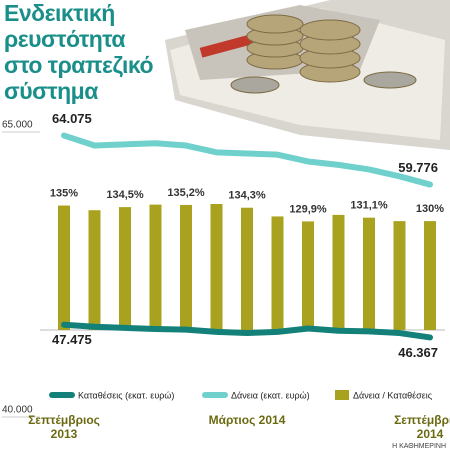  I want to click on data-label: 134,5%, so click(125, 195).